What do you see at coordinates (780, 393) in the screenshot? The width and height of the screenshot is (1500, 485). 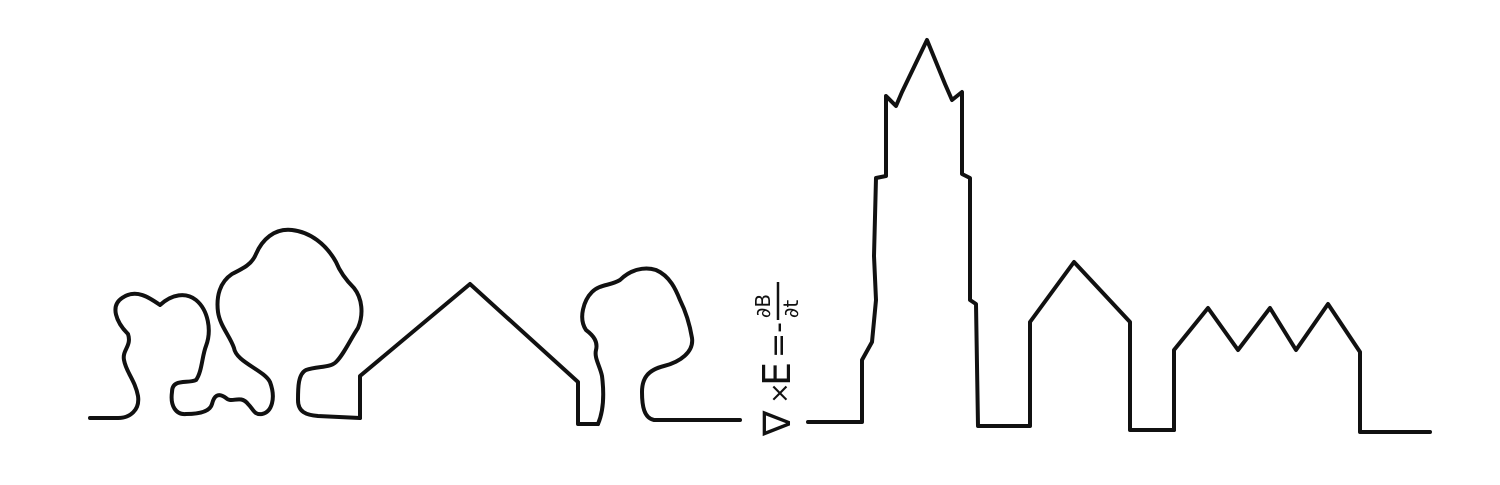 I see `cross-symbol: ×` at bounding box center [780, 393].